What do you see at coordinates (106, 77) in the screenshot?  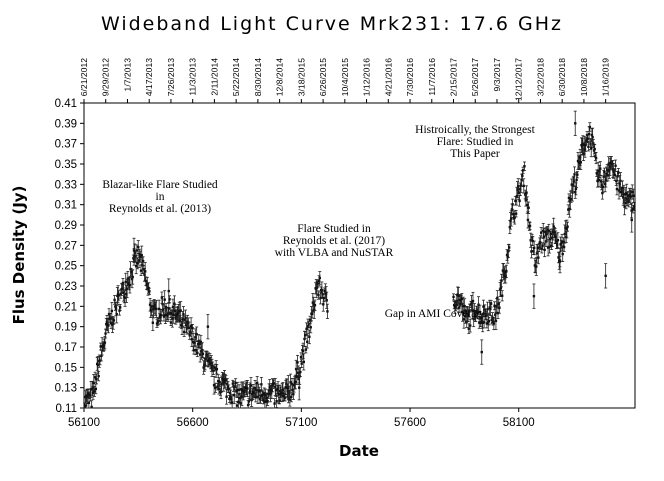 I see `top-date-label: 9/29/2012` at bounding box center [106, 77].